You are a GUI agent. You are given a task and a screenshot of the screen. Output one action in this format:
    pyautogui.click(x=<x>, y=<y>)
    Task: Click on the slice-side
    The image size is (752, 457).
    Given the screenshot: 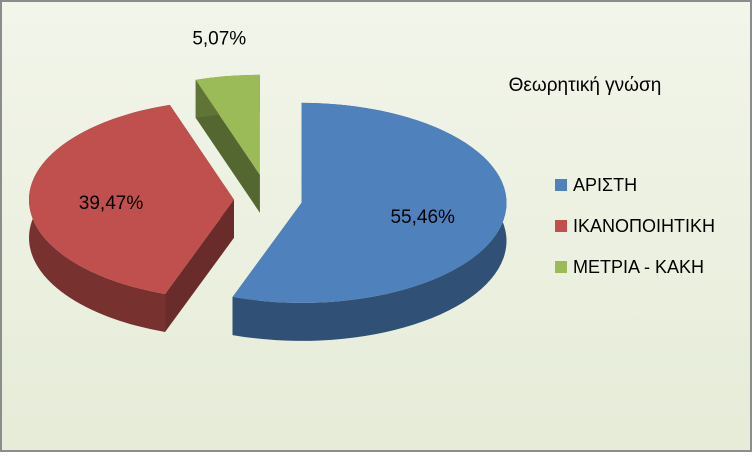 What is the action you would take?
    pyautogui.click(x=200, y=265)
    